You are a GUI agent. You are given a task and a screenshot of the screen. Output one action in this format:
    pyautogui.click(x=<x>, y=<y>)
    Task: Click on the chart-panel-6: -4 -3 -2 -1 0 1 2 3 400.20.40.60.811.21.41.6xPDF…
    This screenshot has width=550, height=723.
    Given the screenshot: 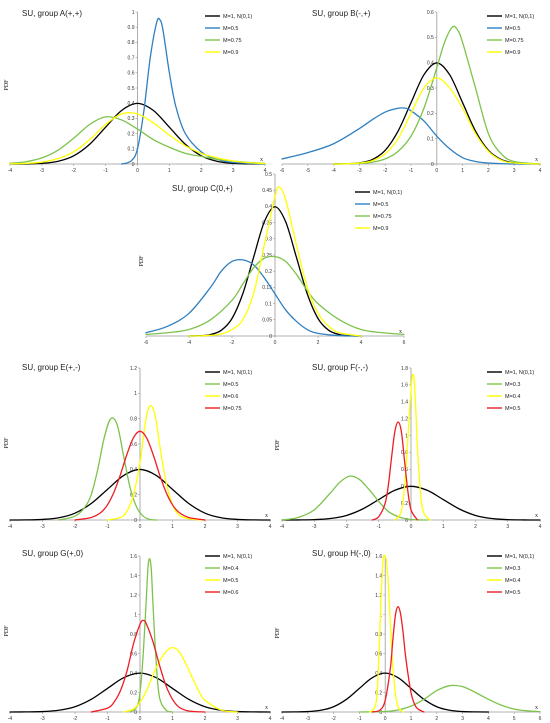 What is the action you would take?
    pyautogui.click(x=138, y=635)
    